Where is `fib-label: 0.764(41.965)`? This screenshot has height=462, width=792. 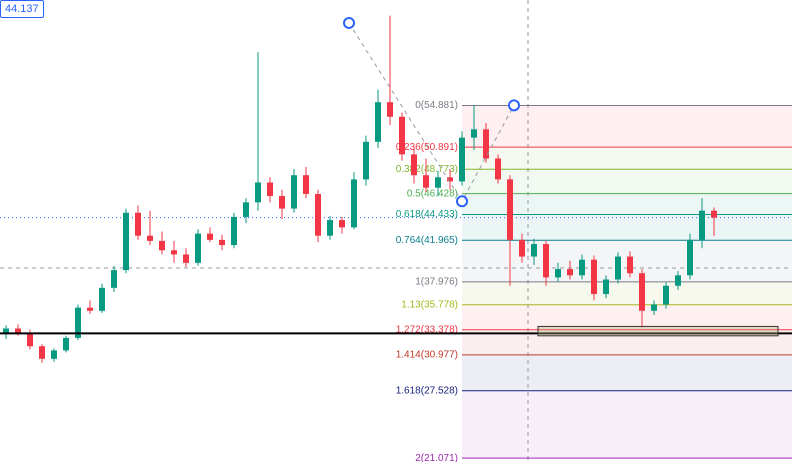
fib-label: 0.764(41.965) is located at coordinates (427, 240).